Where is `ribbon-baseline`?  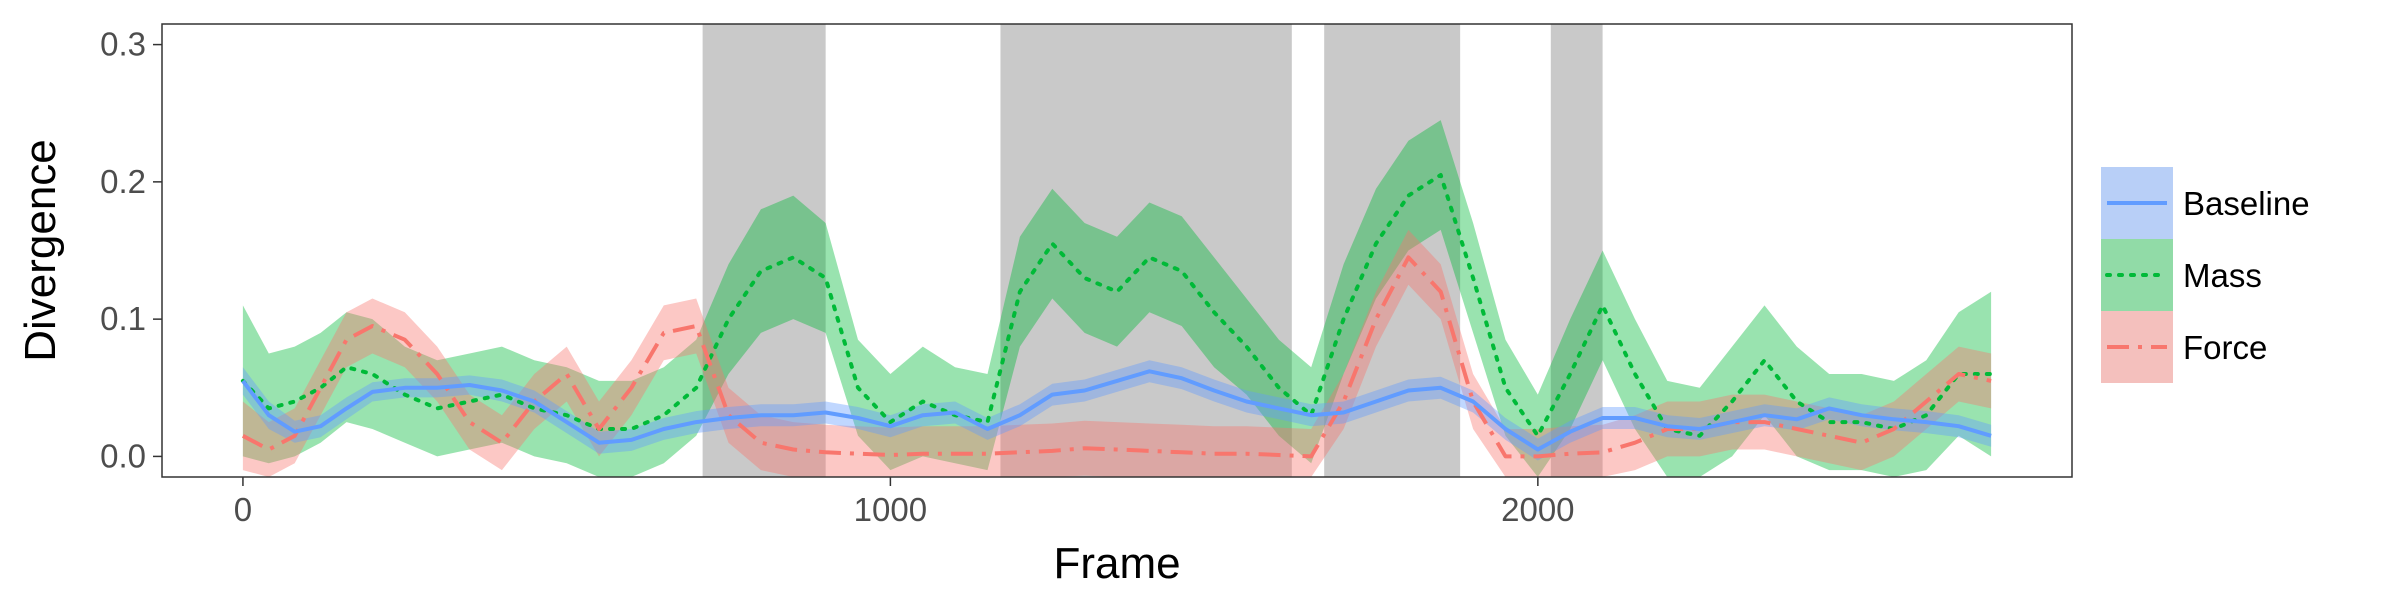 ribbon-baseline is located at coordinates (1117, 410).